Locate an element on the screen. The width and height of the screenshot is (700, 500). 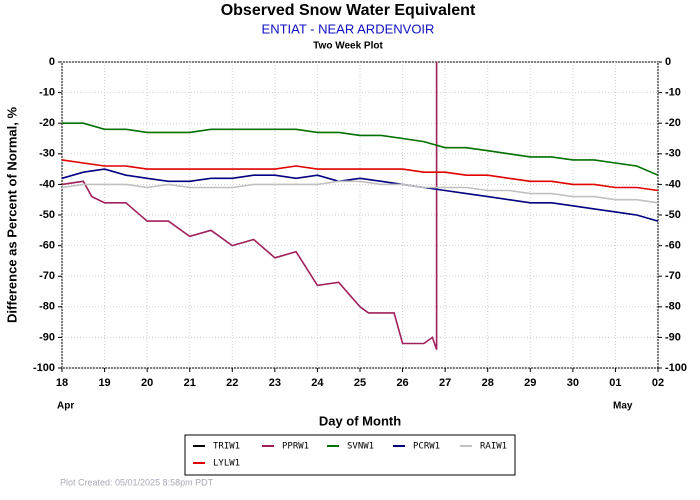
legend-label: RAIW1 is located at coordinates (493, 447).